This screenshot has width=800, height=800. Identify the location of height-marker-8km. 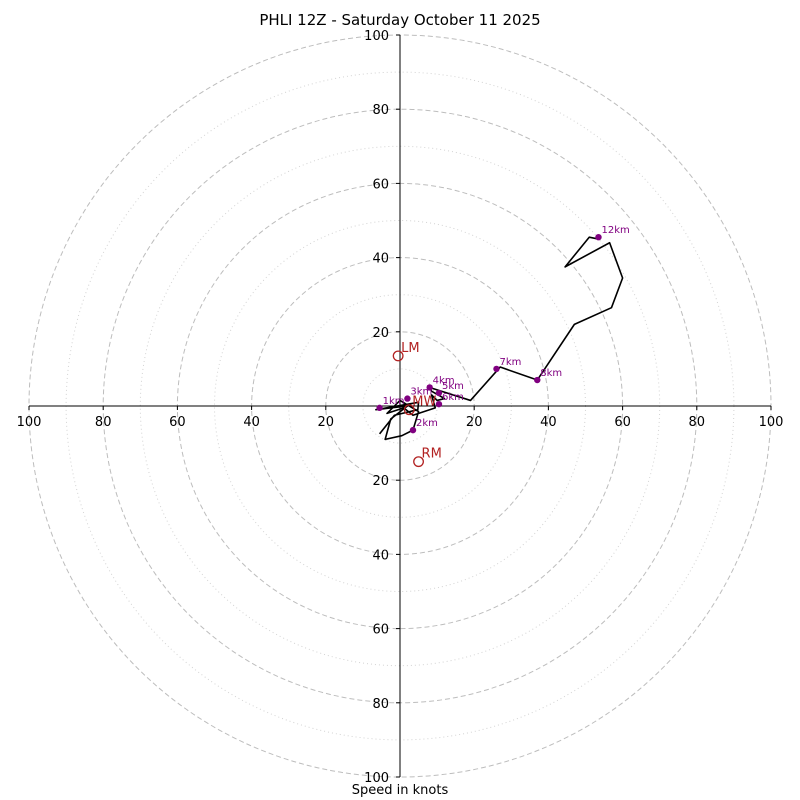
(537, 380).